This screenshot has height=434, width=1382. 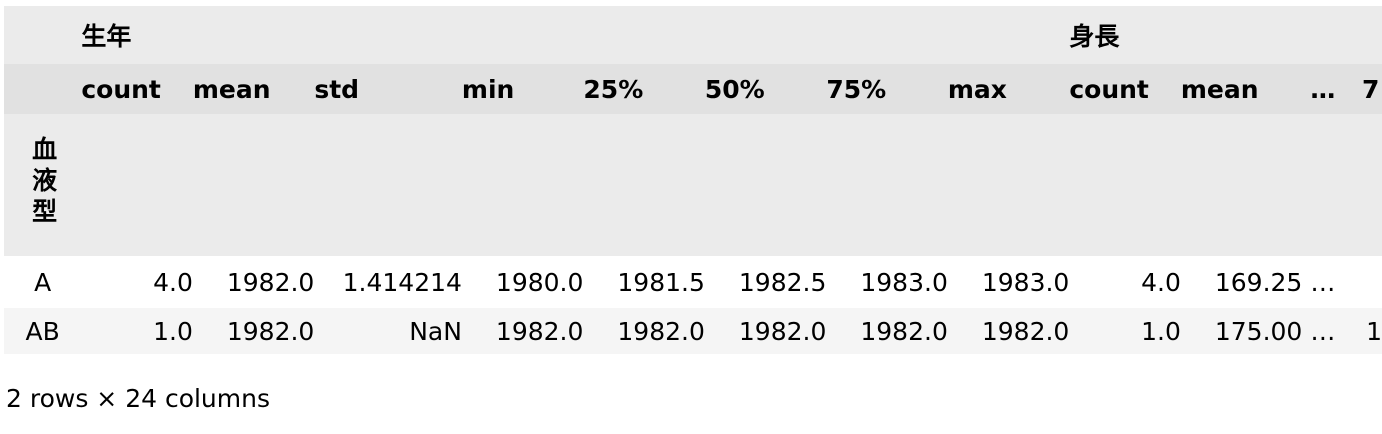 What do you see at coordinates (435, 331) in the screenshot?
I see `table-cell: NaN` at bounding box center [435, 331].